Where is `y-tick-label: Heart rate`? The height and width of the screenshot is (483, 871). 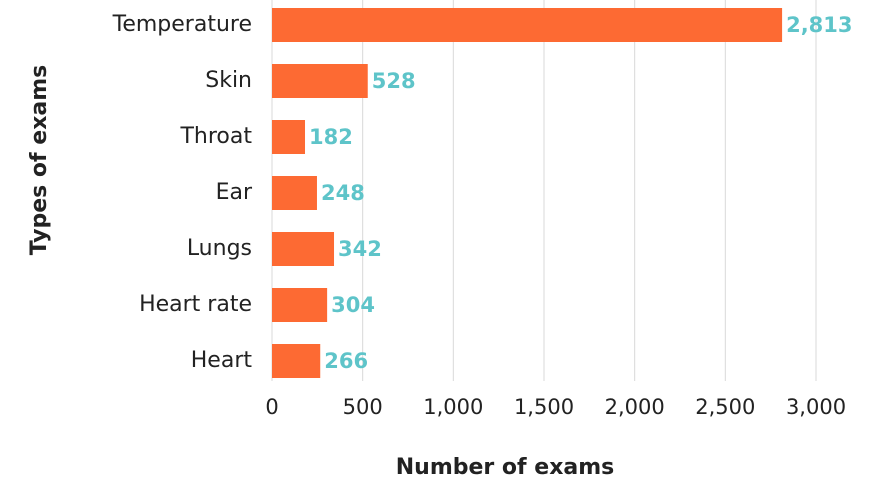 y-tick-label: Heart rate is located at coordinates (195, 304).